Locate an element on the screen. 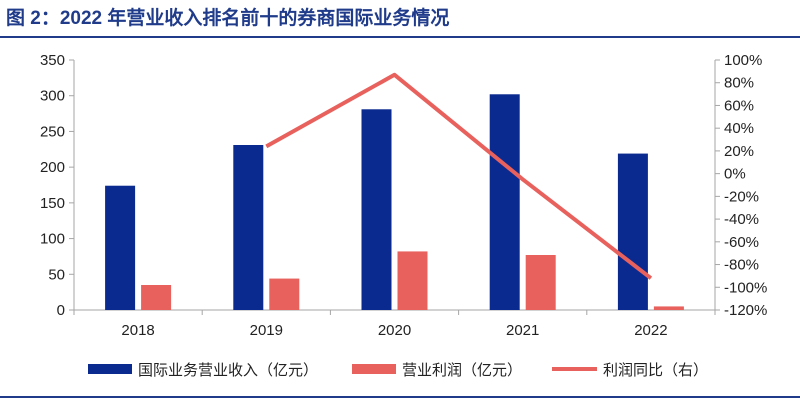  y-right-tick-label: 0% is located at coordinates (735, 174).